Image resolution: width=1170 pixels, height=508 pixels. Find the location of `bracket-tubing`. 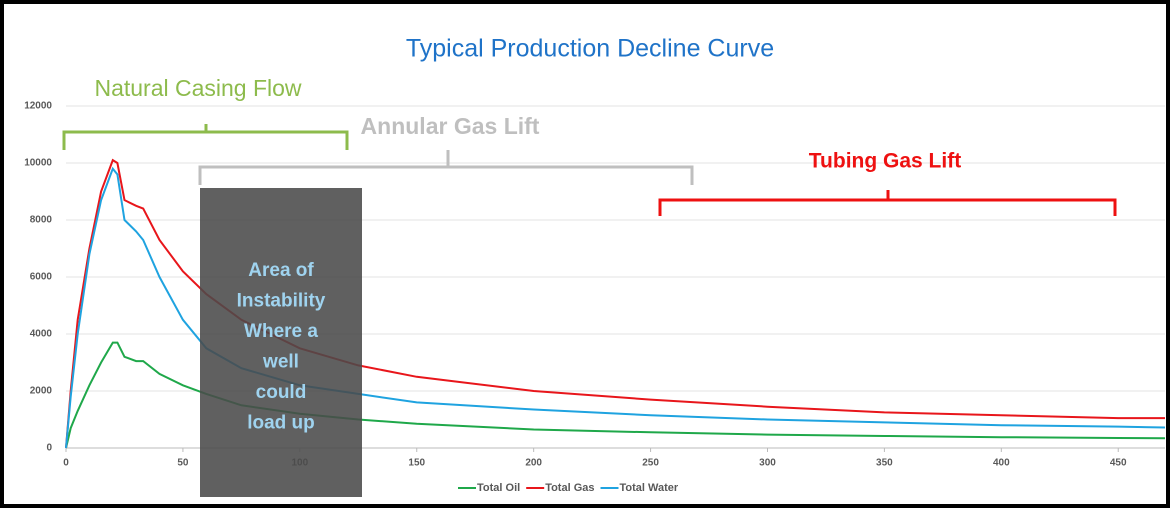

bracket-tubing is located at coordinates (887, 203).